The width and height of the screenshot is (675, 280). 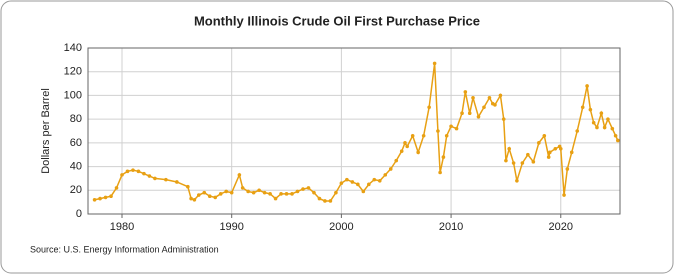 I want to click on y-tick-label: 40, so click(x=76, y=166).